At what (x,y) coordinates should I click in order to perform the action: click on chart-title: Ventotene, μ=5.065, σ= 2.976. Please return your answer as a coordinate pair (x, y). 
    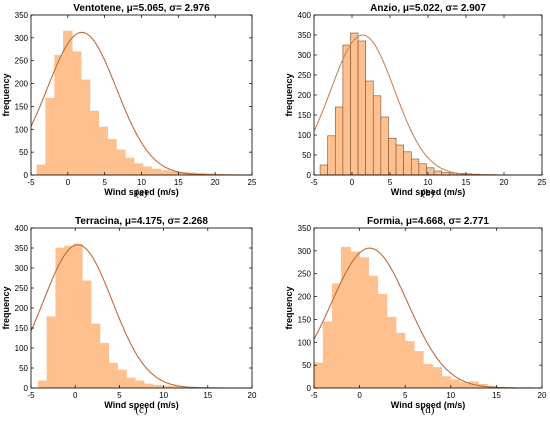
    Looking at the image, I should click on (141, 8).